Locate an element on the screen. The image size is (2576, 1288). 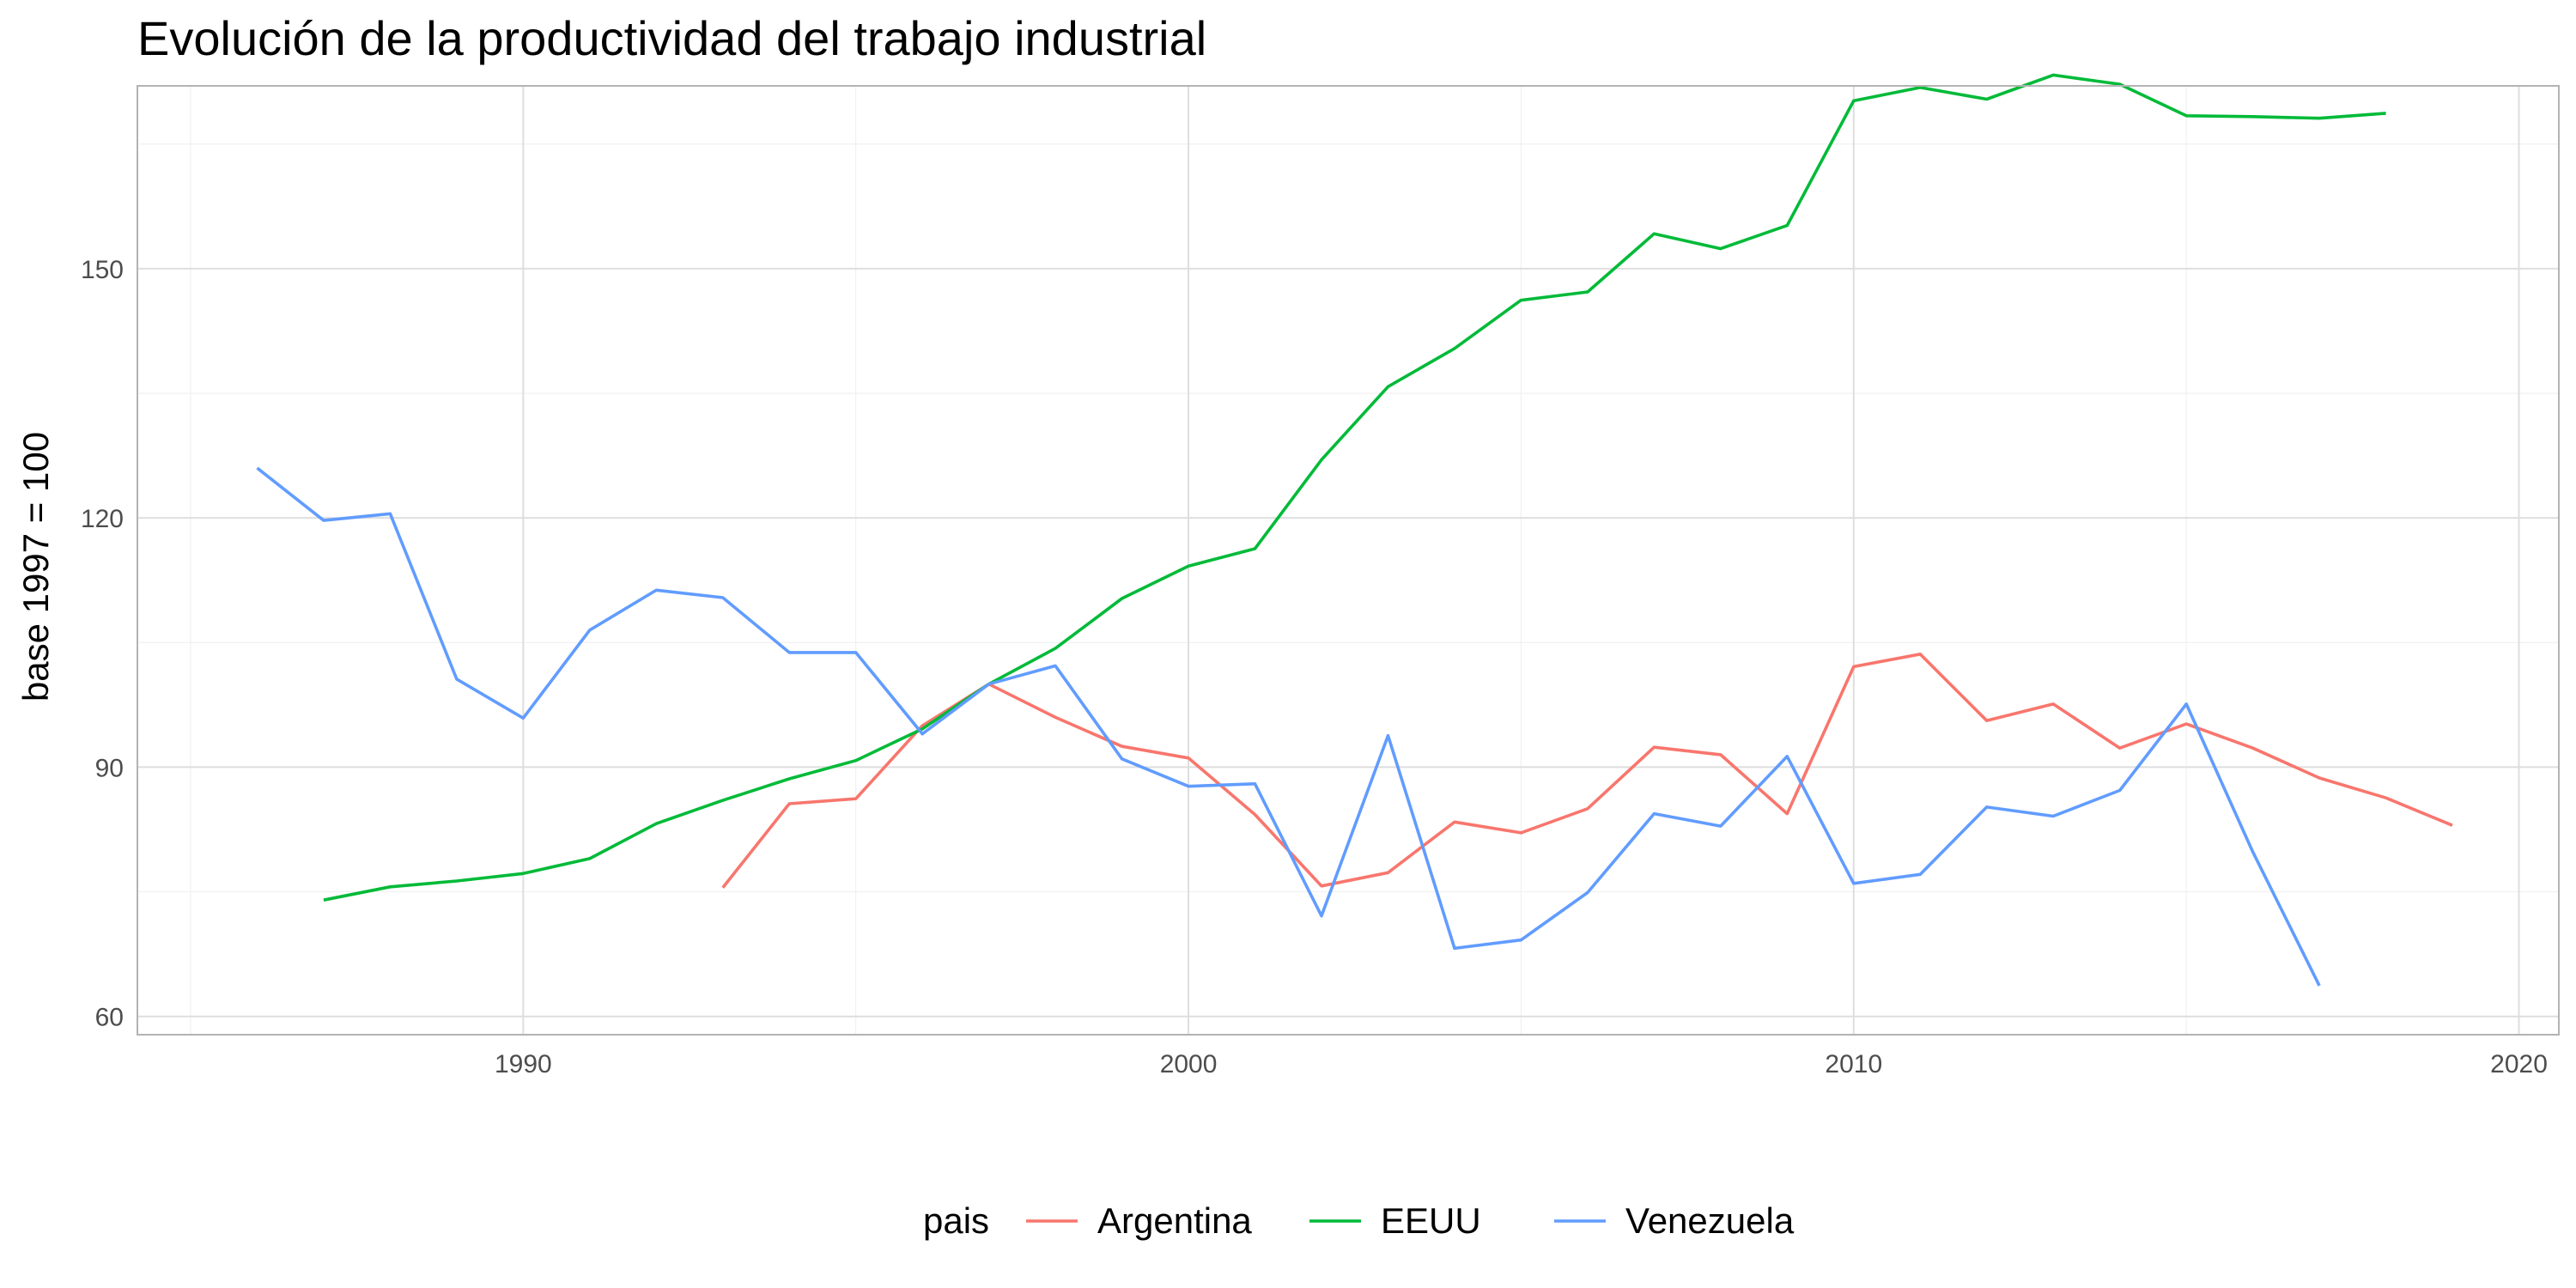
legend-item-venezuela: Venezuela is located at coordinates (1675, 1221).